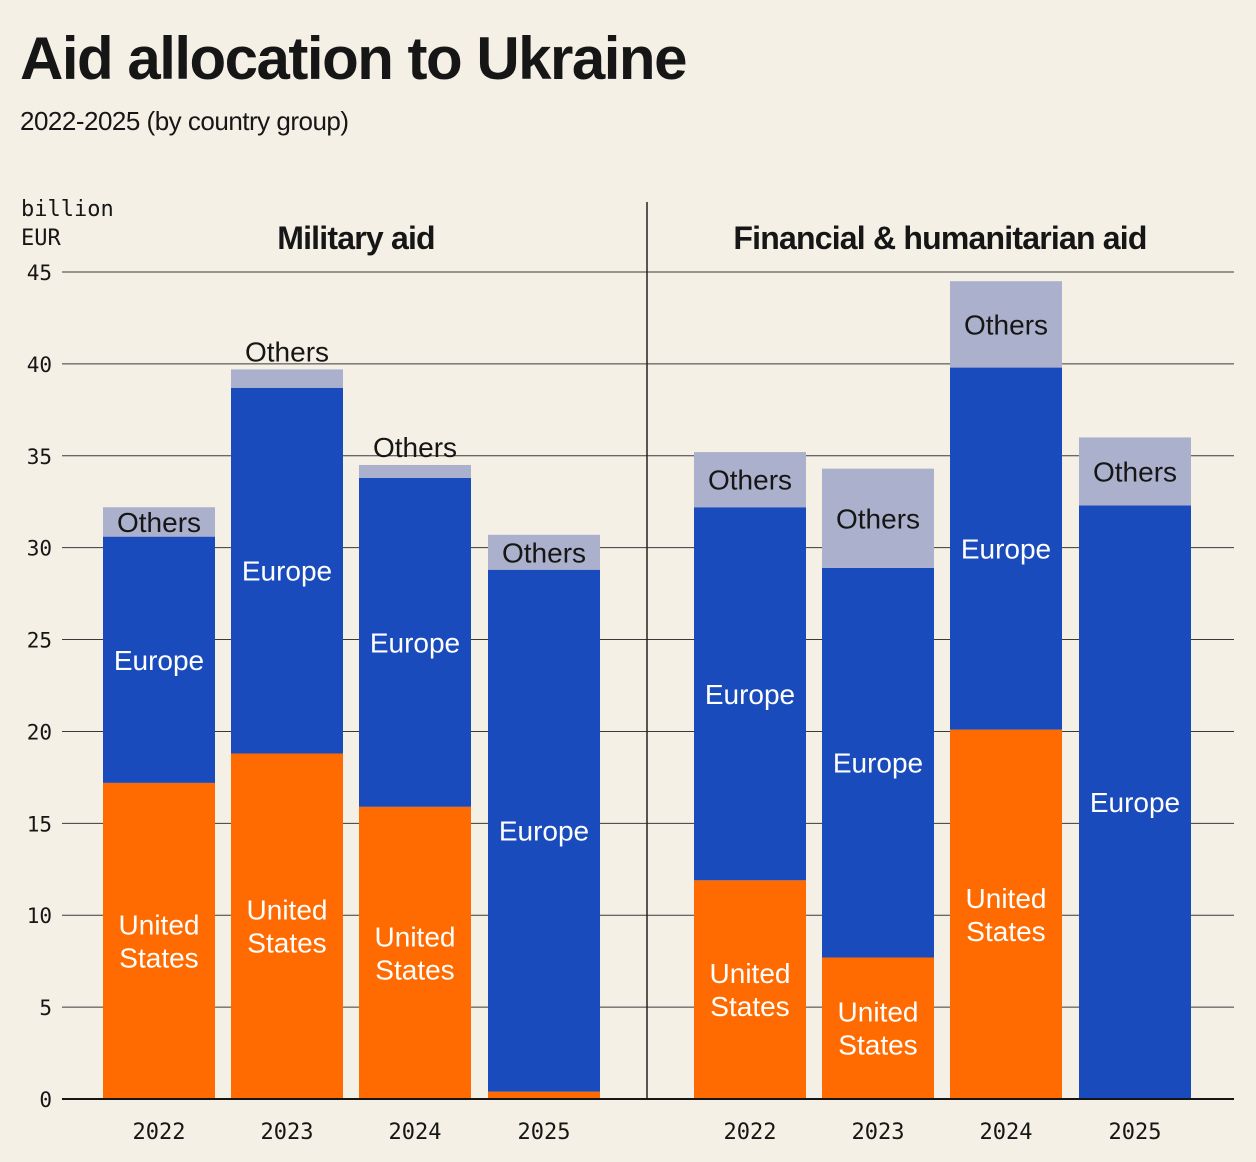 The image size is (1256, 1162). I want to click on y-tick-label: 25, so click(39, 641).